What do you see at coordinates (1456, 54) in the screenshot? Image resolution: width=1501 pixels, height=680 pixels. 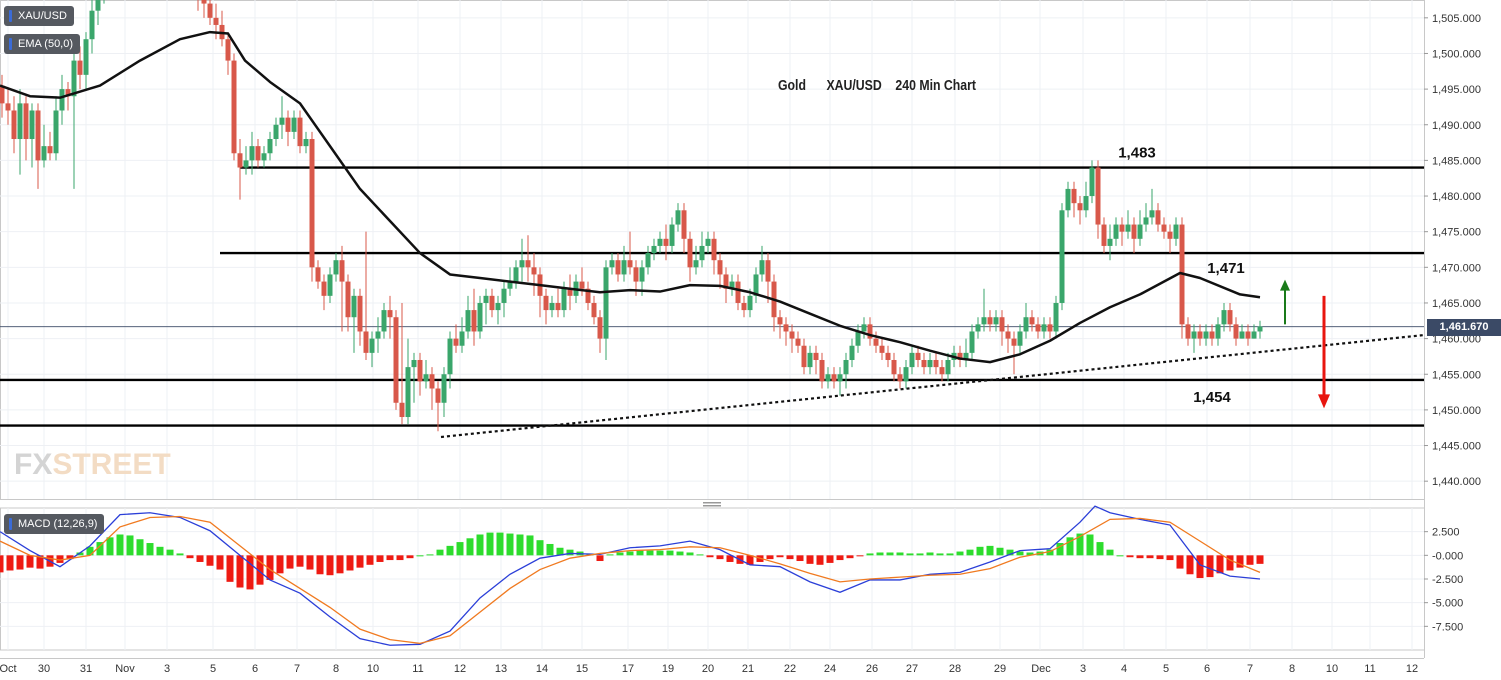 I see `price-tick-label: 1,500.000` at bounding box center [1456, 54].